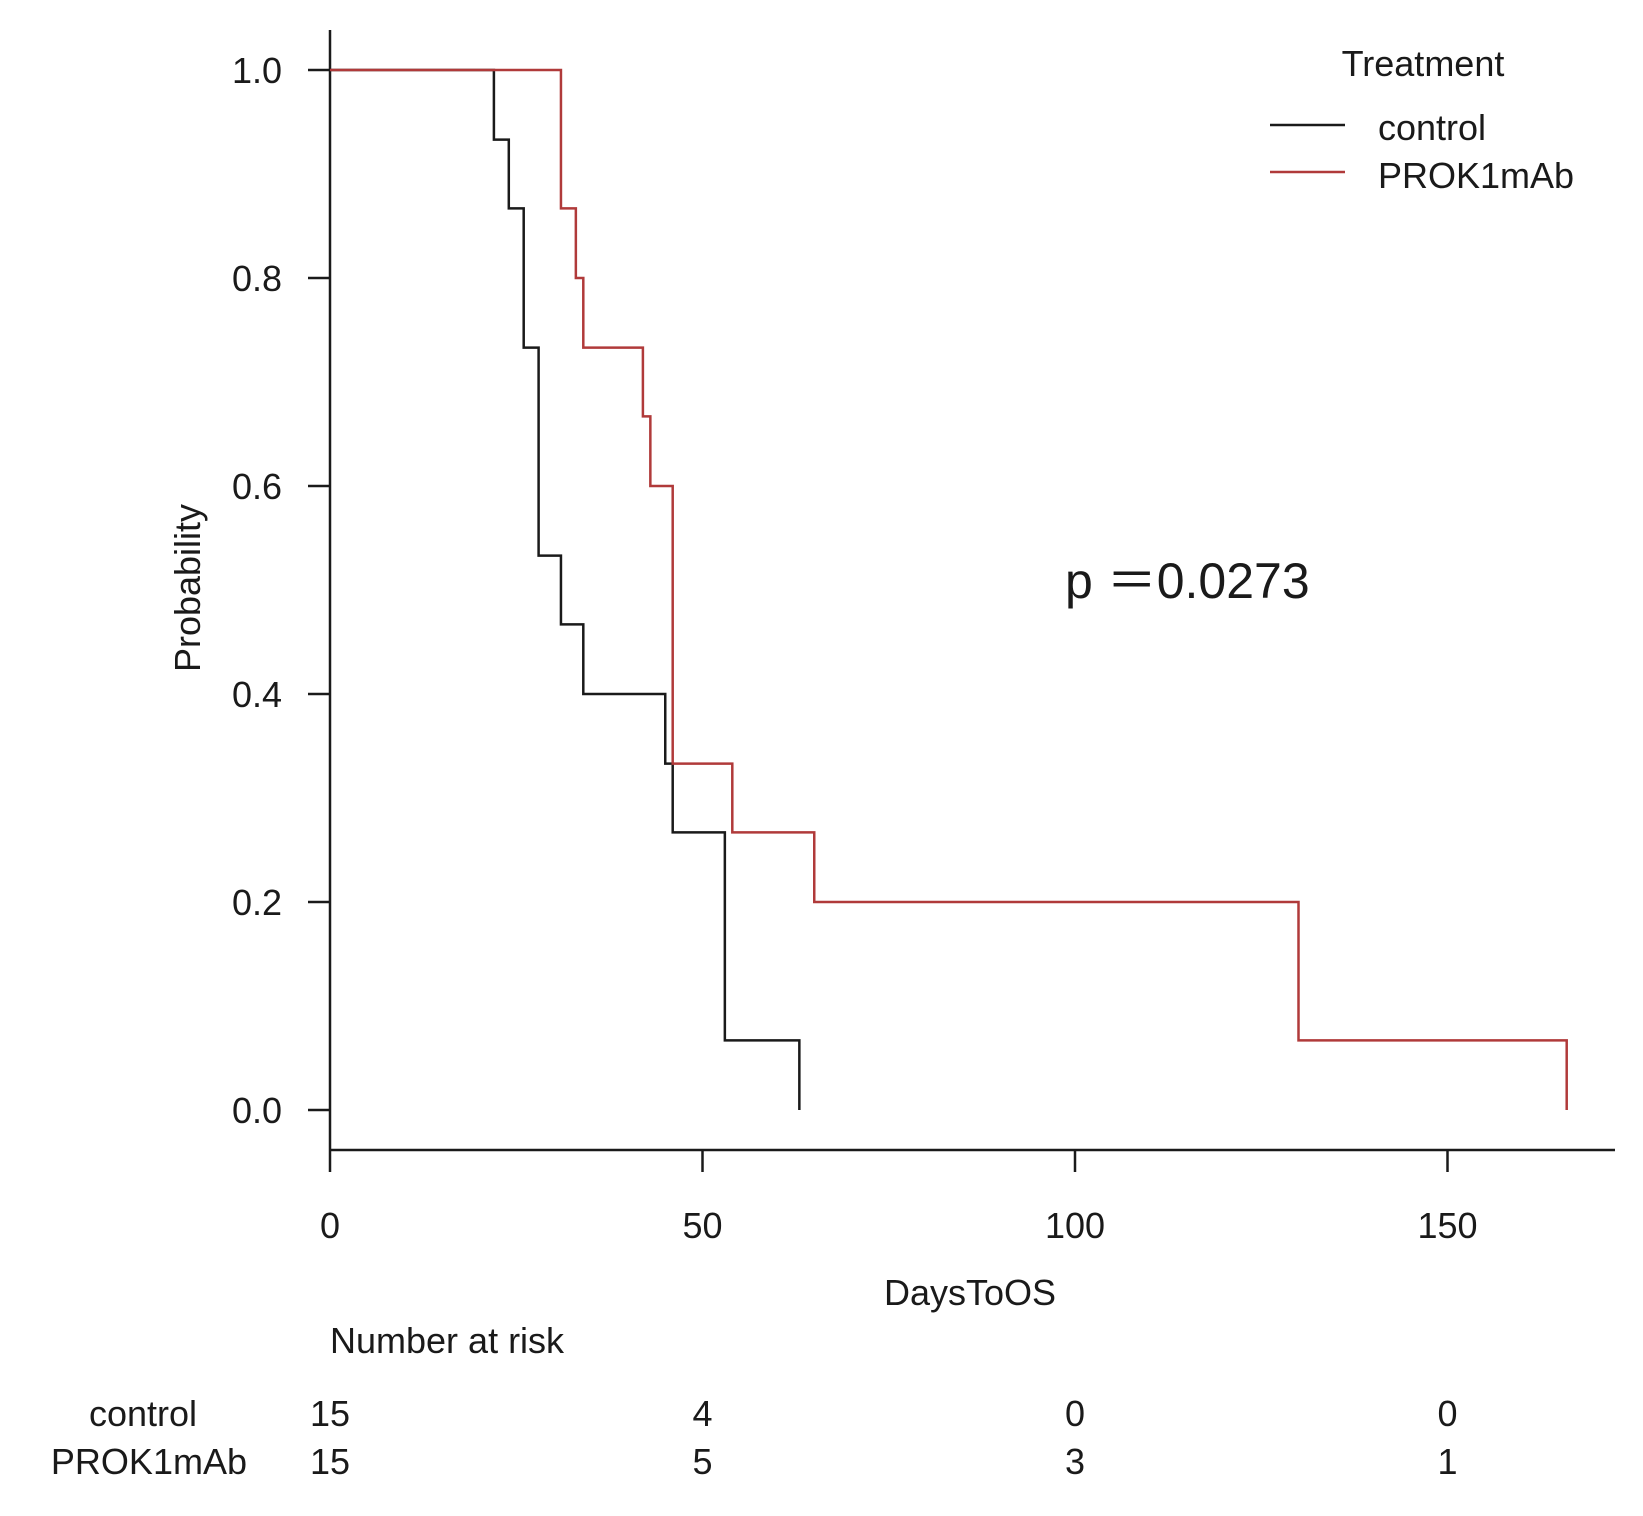 The width and height of the screenshot is (1643, 1516). What do you see at coordinates (447, 1340) in the screenshot?
I see `risk-table-title: Number at risk` at bounding box center [447, 1340].